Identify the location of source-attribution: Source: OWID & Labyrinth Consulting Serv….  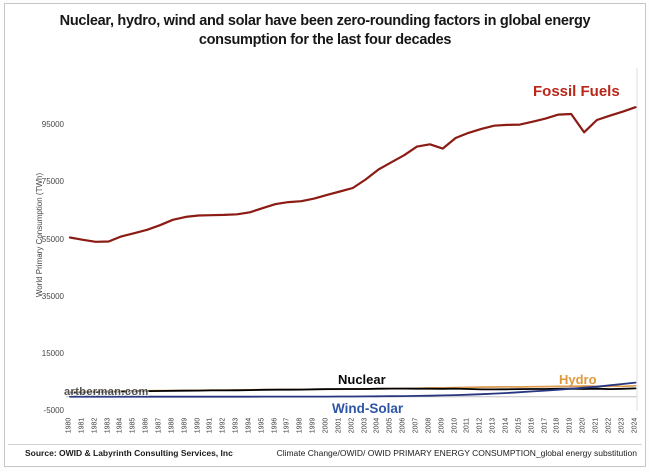
(129, 453).